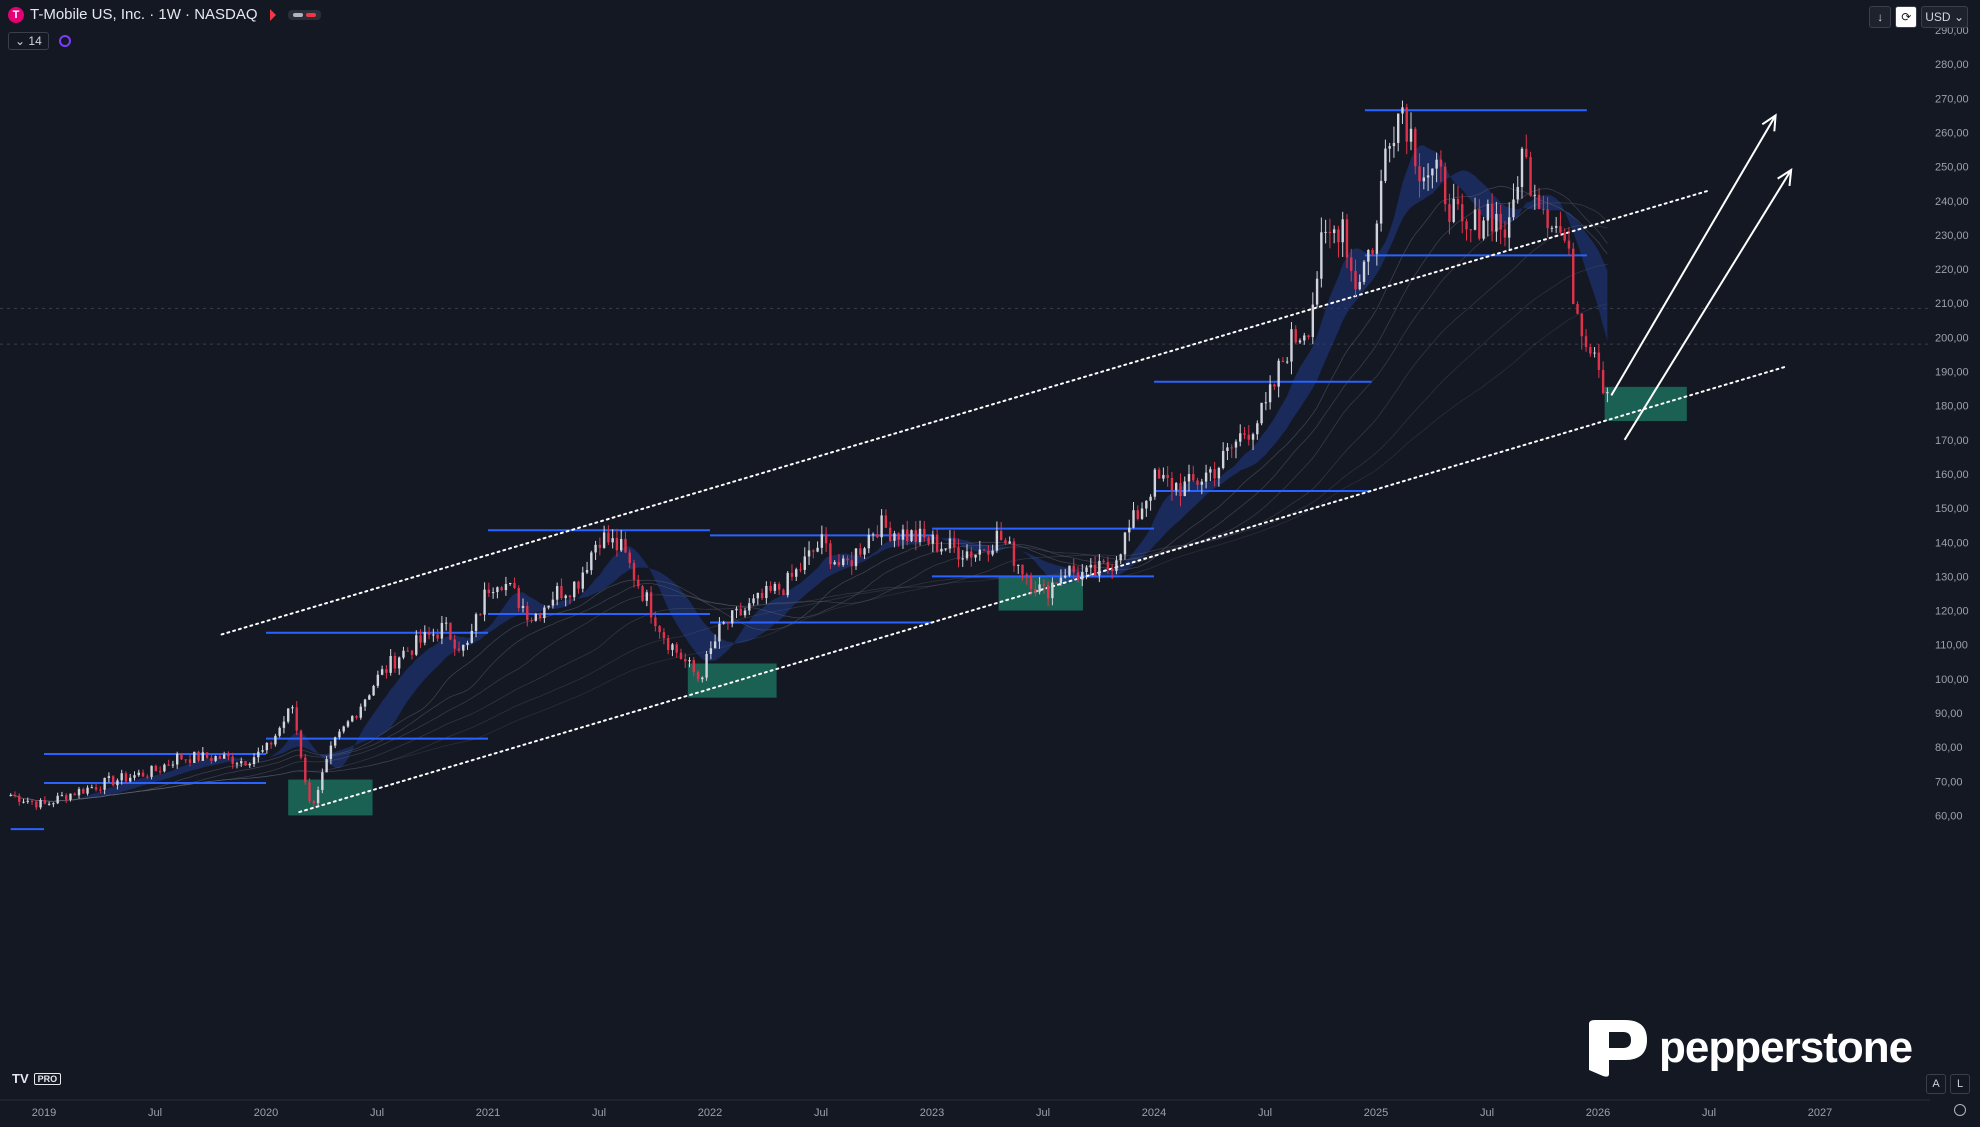 This screenshot has width=1980, height=1127. What do you see at coordinates (64, 41) in the screenshot?
I see `indicator-settings-icon` at bounding box center [64, 41].